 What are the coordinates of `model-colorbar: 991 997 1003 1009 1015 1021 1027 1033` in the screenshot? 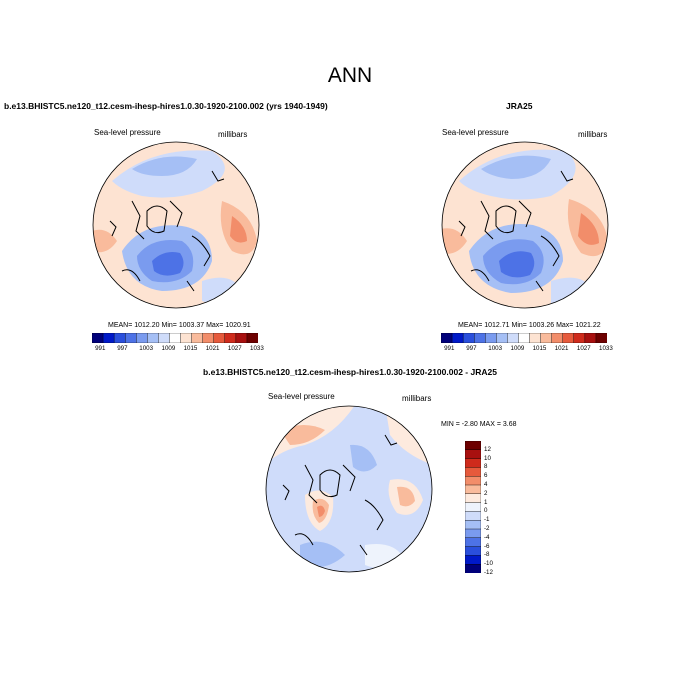 It's located at (178, 343).